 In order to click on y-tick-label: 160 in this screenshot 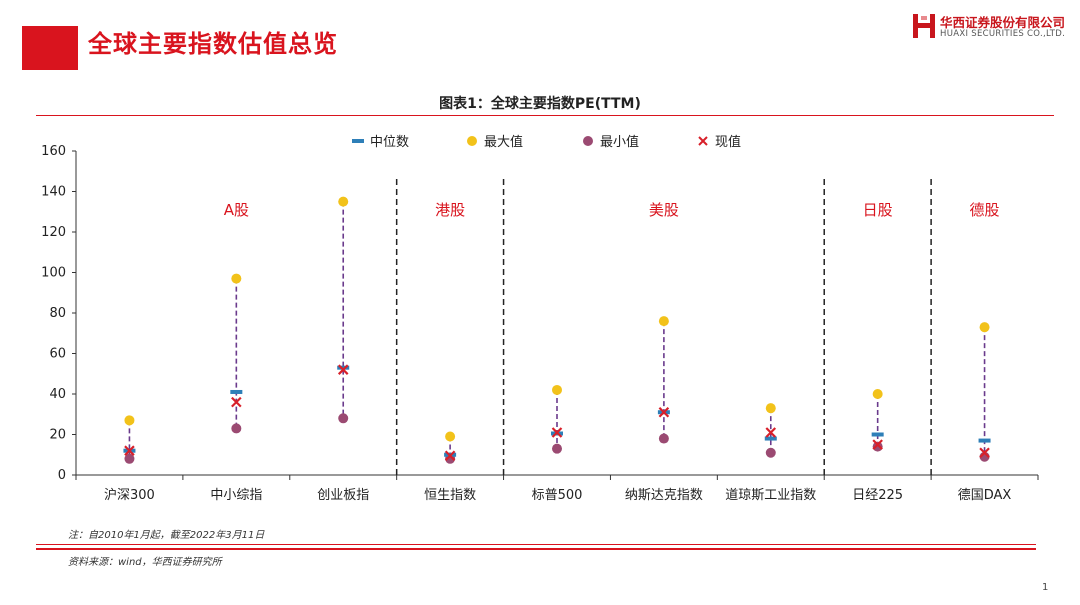, I will do `click(53, 151)`.